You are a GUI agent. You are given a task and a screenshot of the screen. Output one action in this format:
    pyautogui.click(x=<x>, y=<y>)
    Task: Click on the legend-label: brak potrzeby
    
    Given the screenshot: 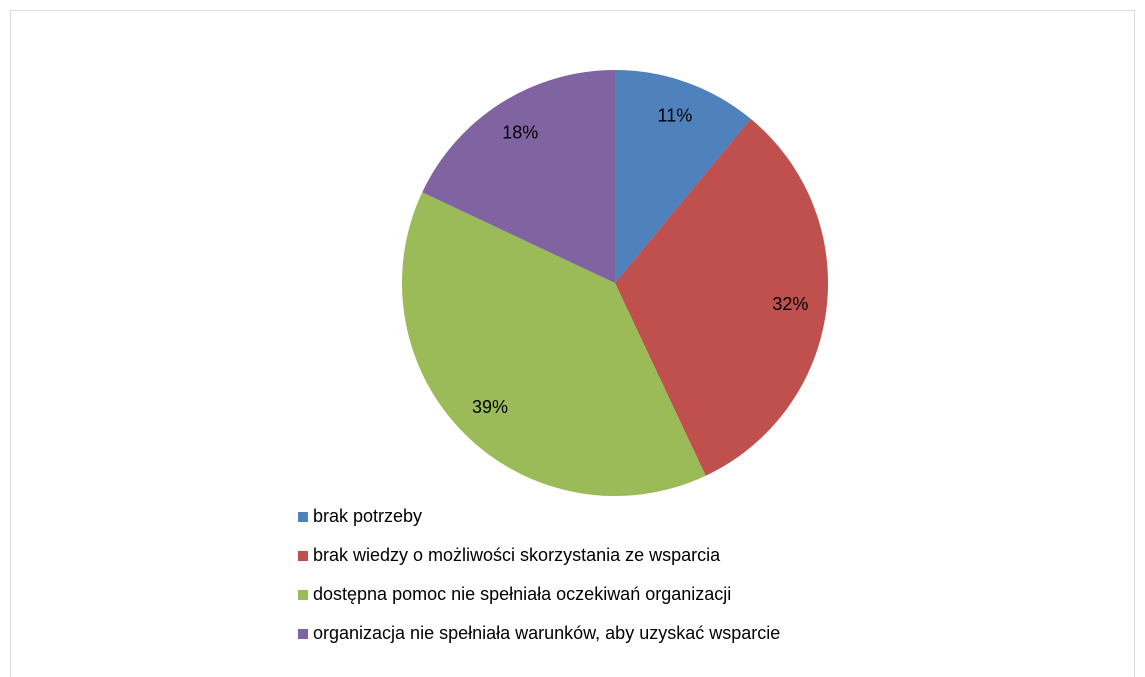 What is the action you would take?
    pyautogui.click(x=367, y=516)
    